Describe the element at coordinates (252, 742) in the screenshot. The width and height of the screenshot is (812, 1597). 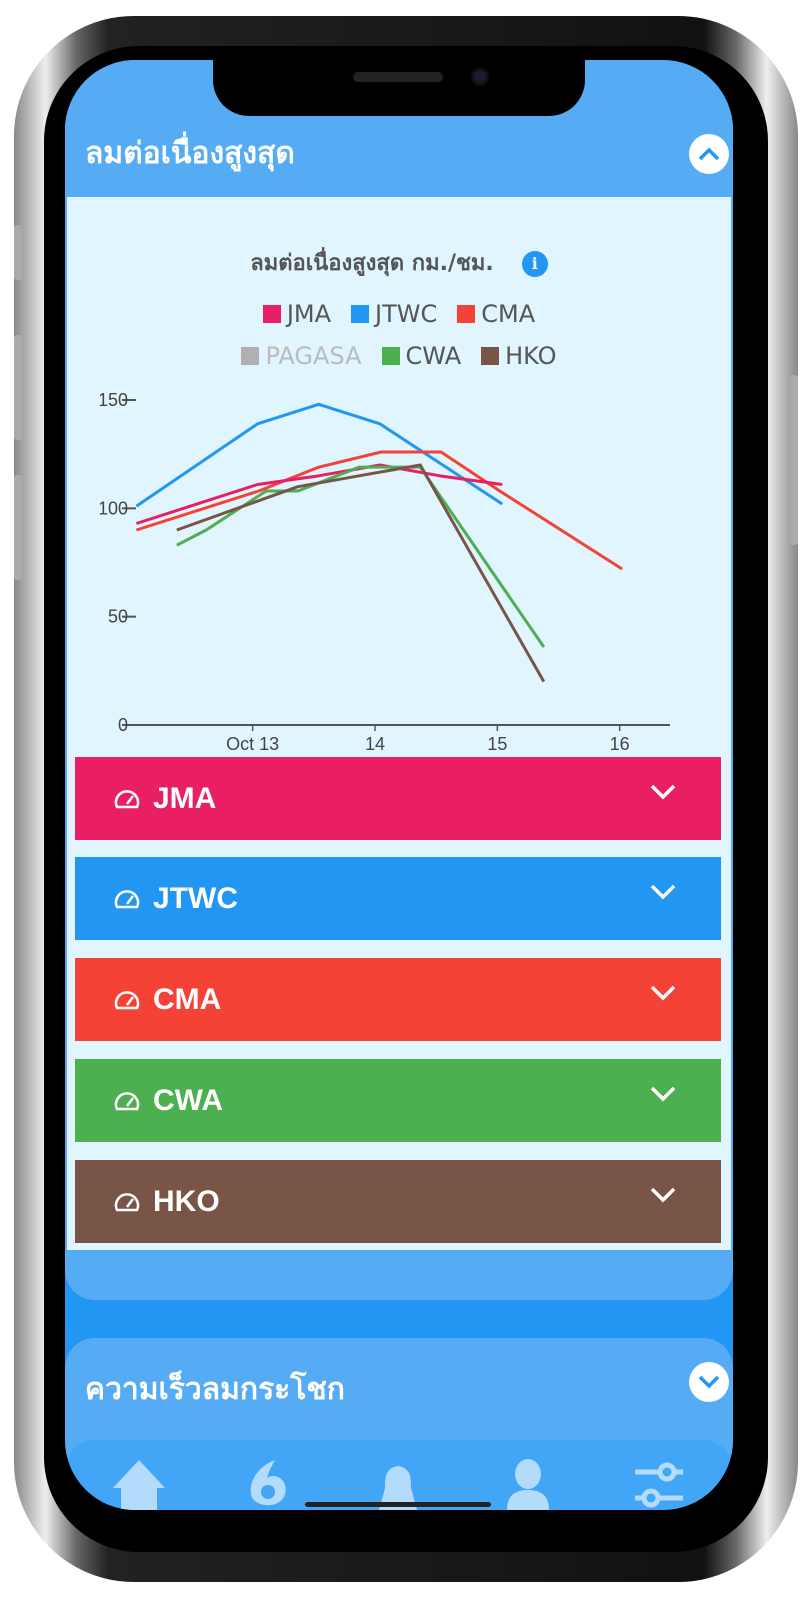
I see `x-tick-label: Oct 13` at that location.